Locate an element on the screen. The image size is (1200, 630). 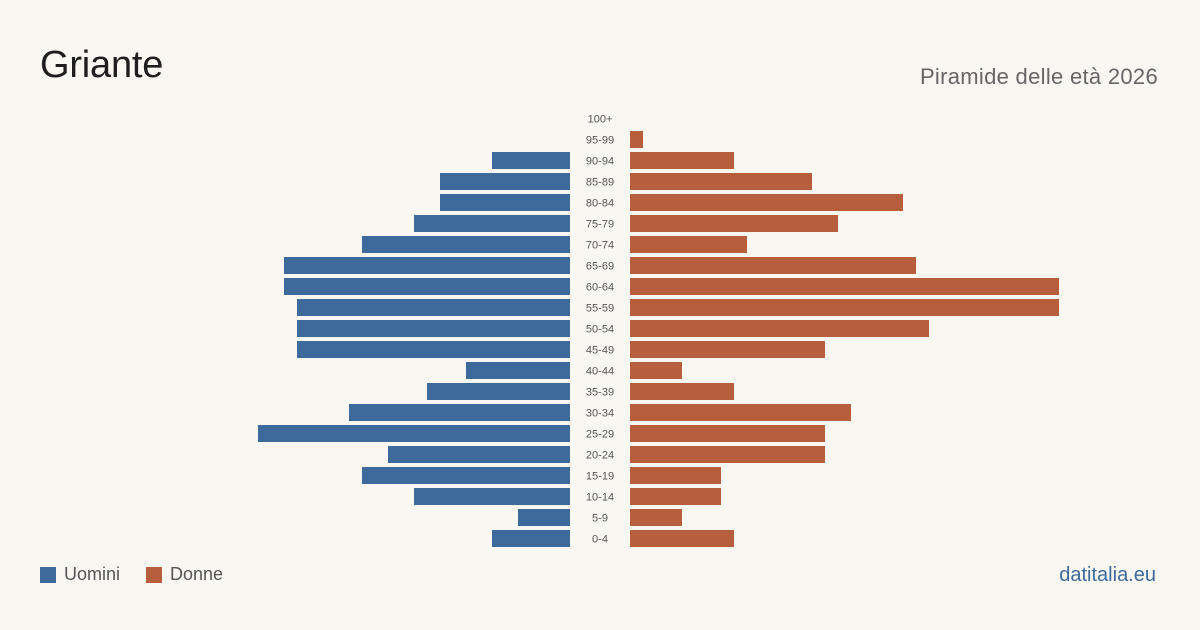
legend-label-men: Uomini is located at coordinates (92, 574).